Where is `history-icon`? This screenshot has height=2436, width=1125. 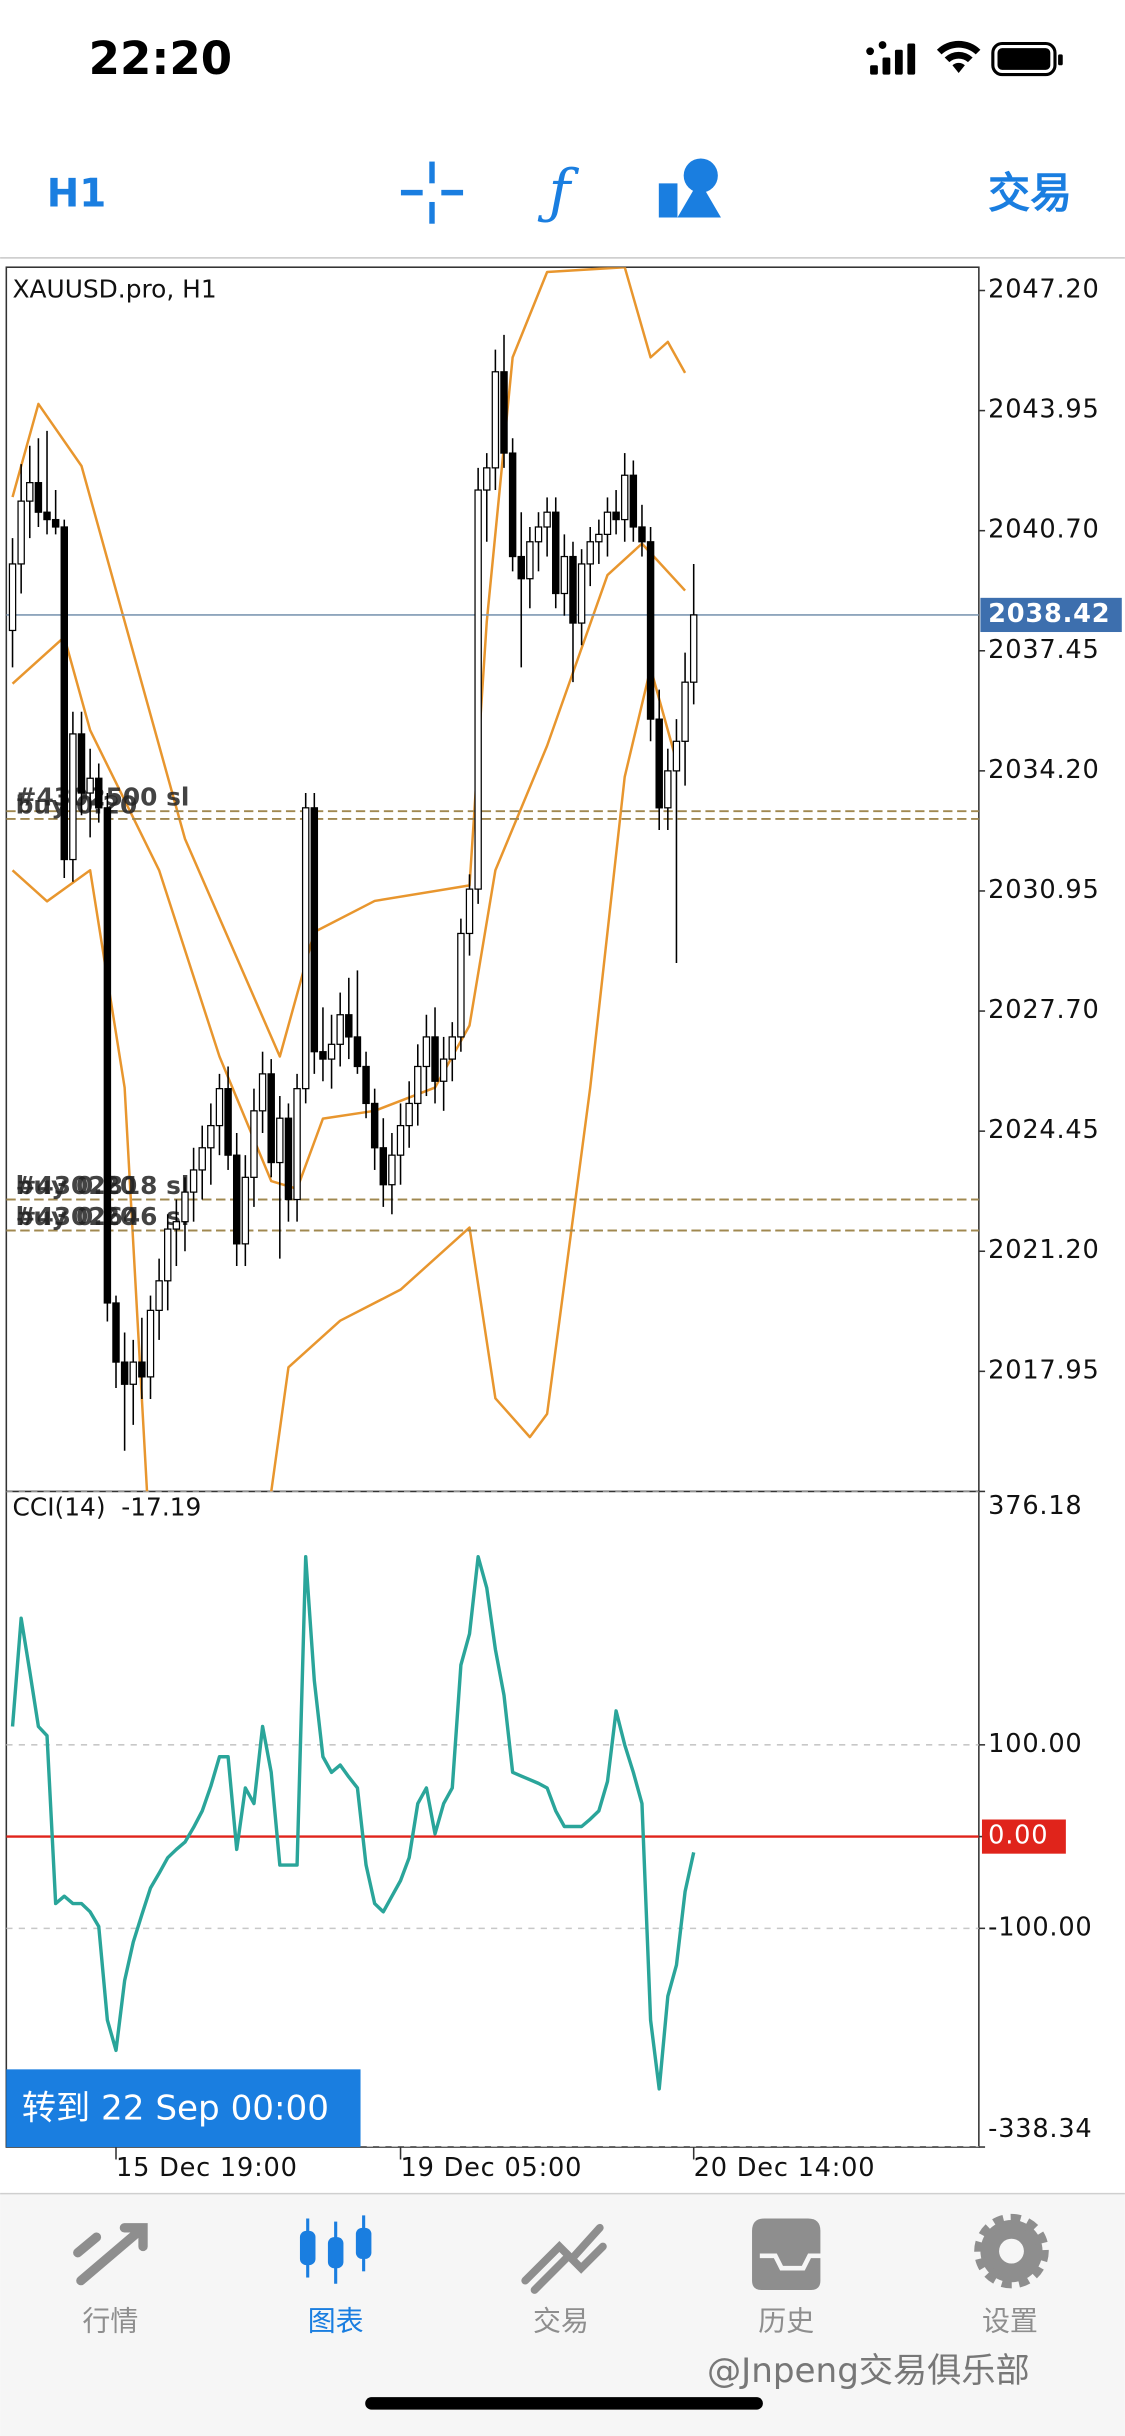 history-icon is located at coordinates (789, 2254).